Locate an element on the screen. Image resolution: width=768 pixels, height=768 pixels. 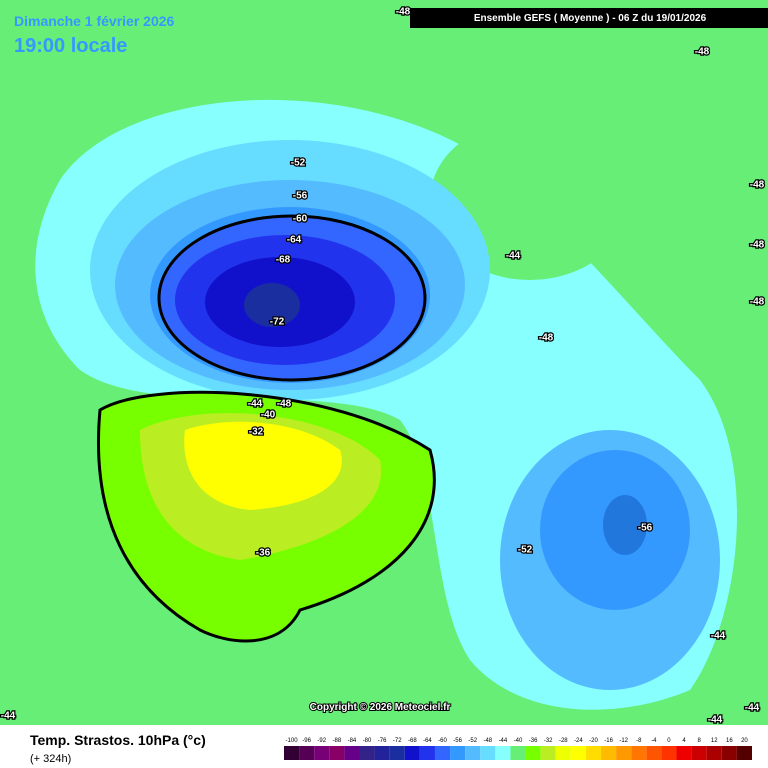
colorbar-label: -20 is located at coordinates (593, 741).